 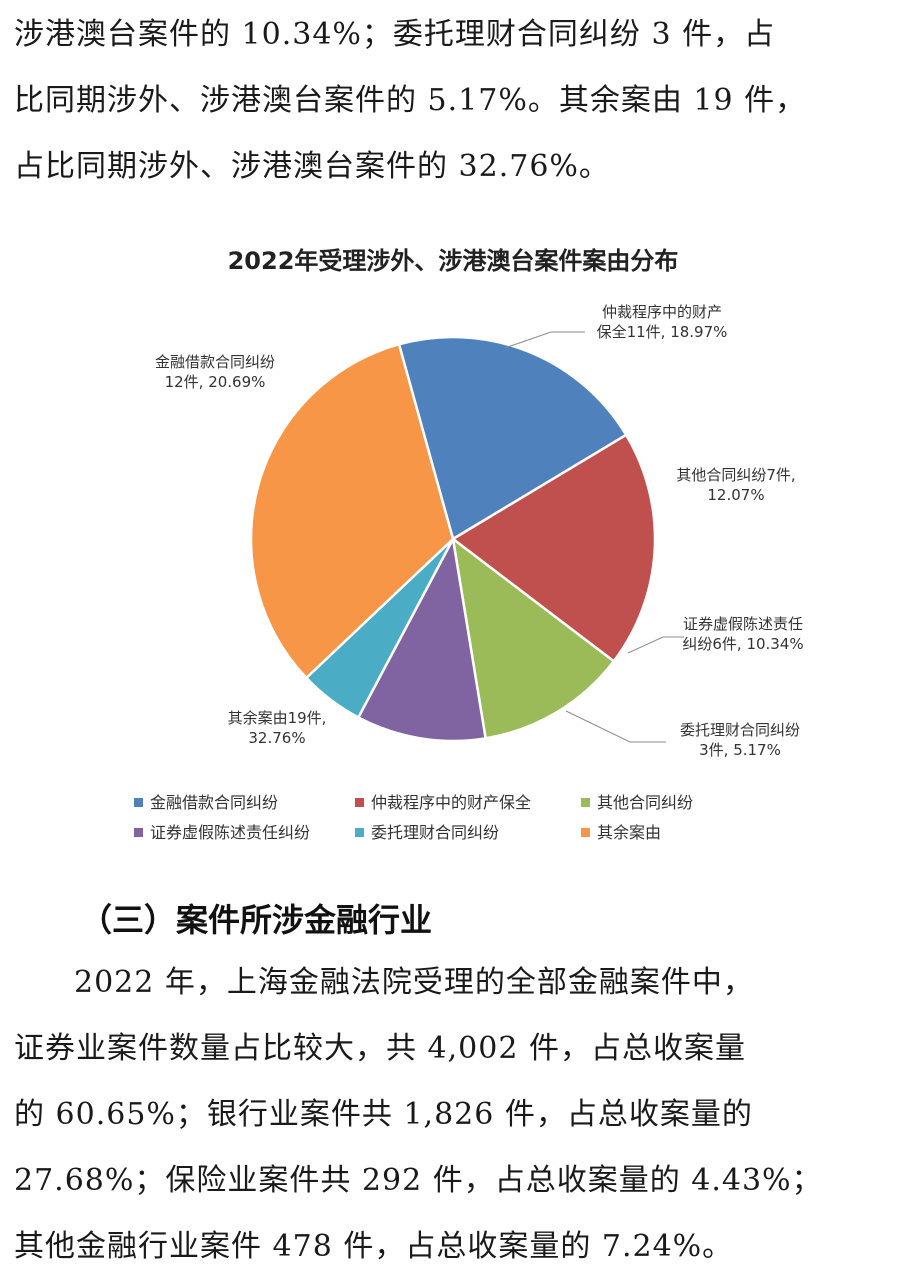 What do you see at coordinates (383, 1114) in the screenshot?
I see `paragraph-line: 的 60.65%；银行业案件共 1,826 件，占总收案量的` at bounding box center [383, 1114].